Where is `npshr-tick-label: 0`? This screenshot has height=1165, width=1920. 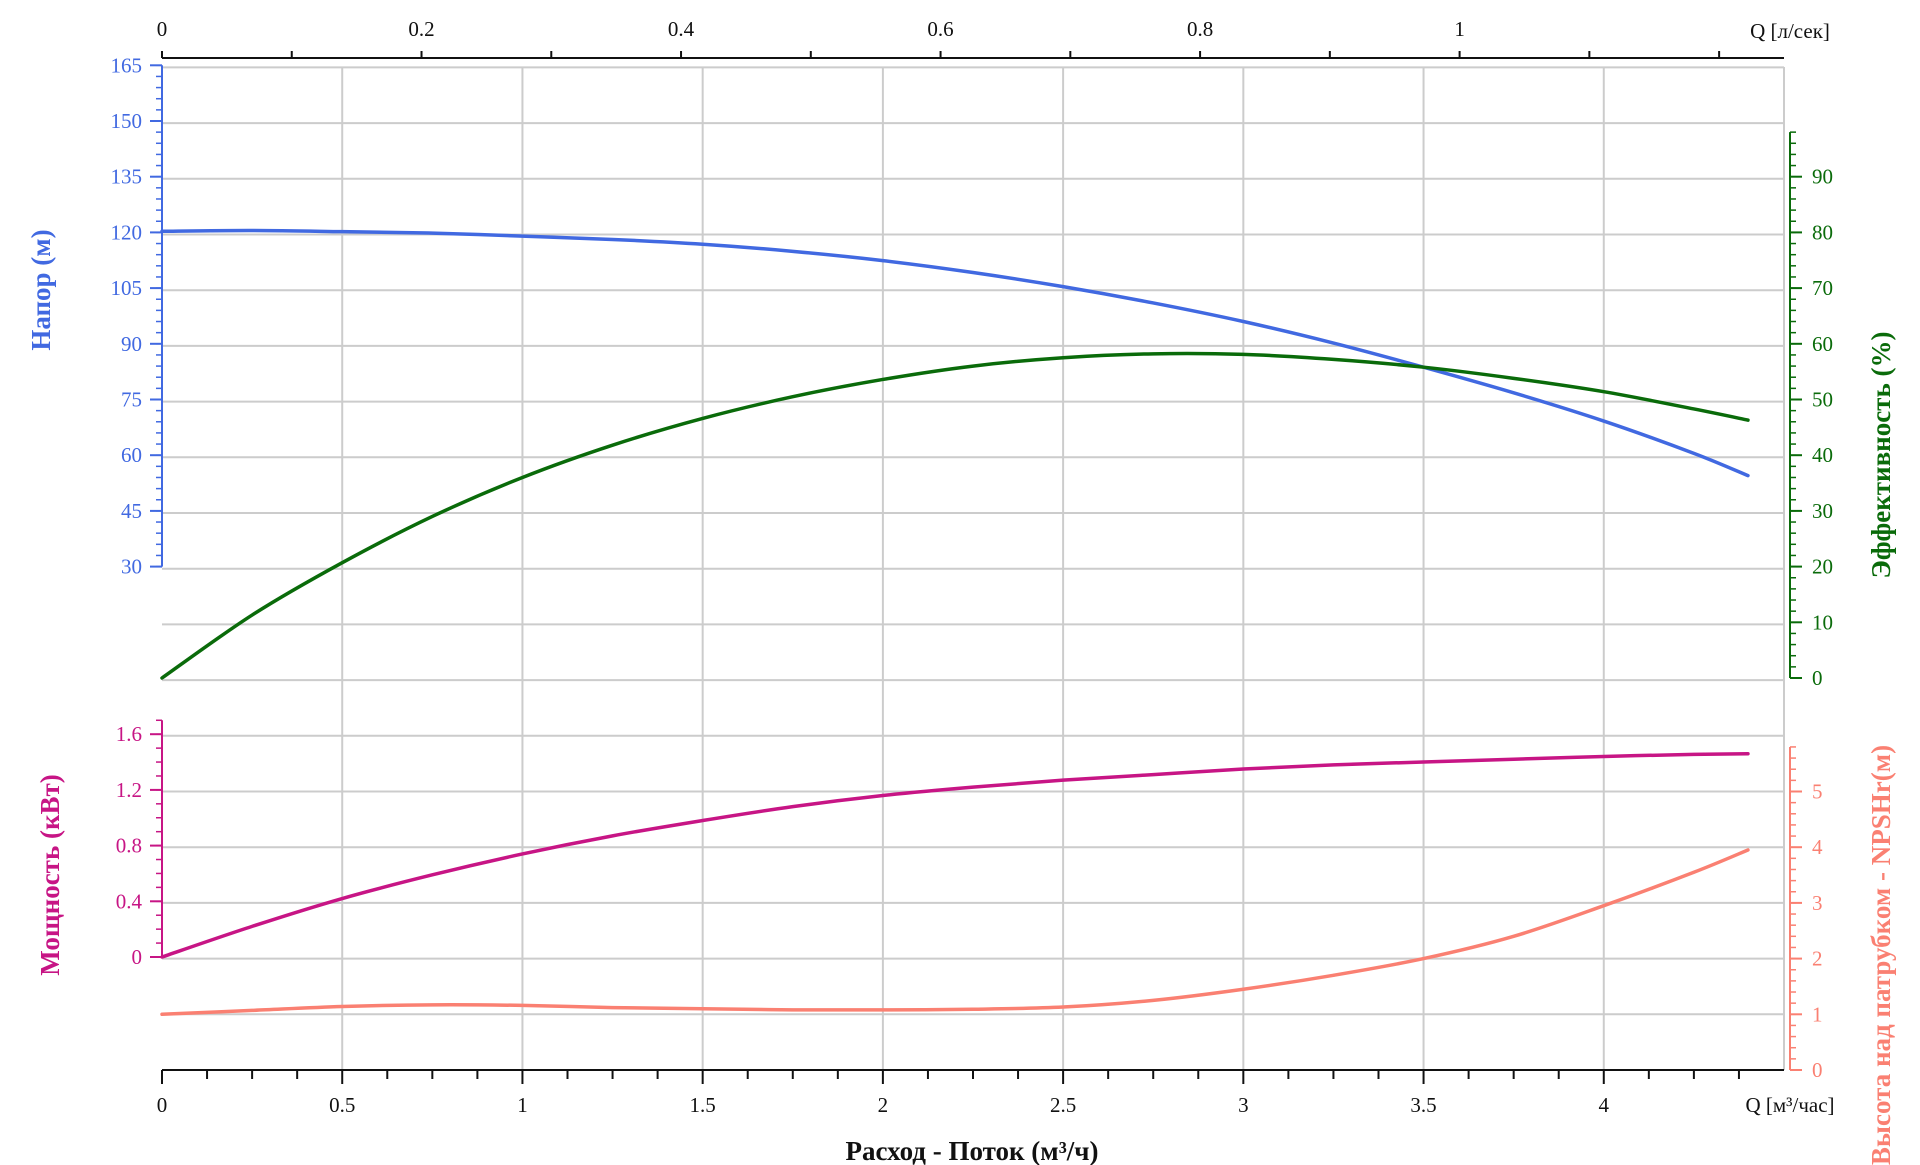
npshr-tick-label: 0 is located at coordinates (1817, 1070).